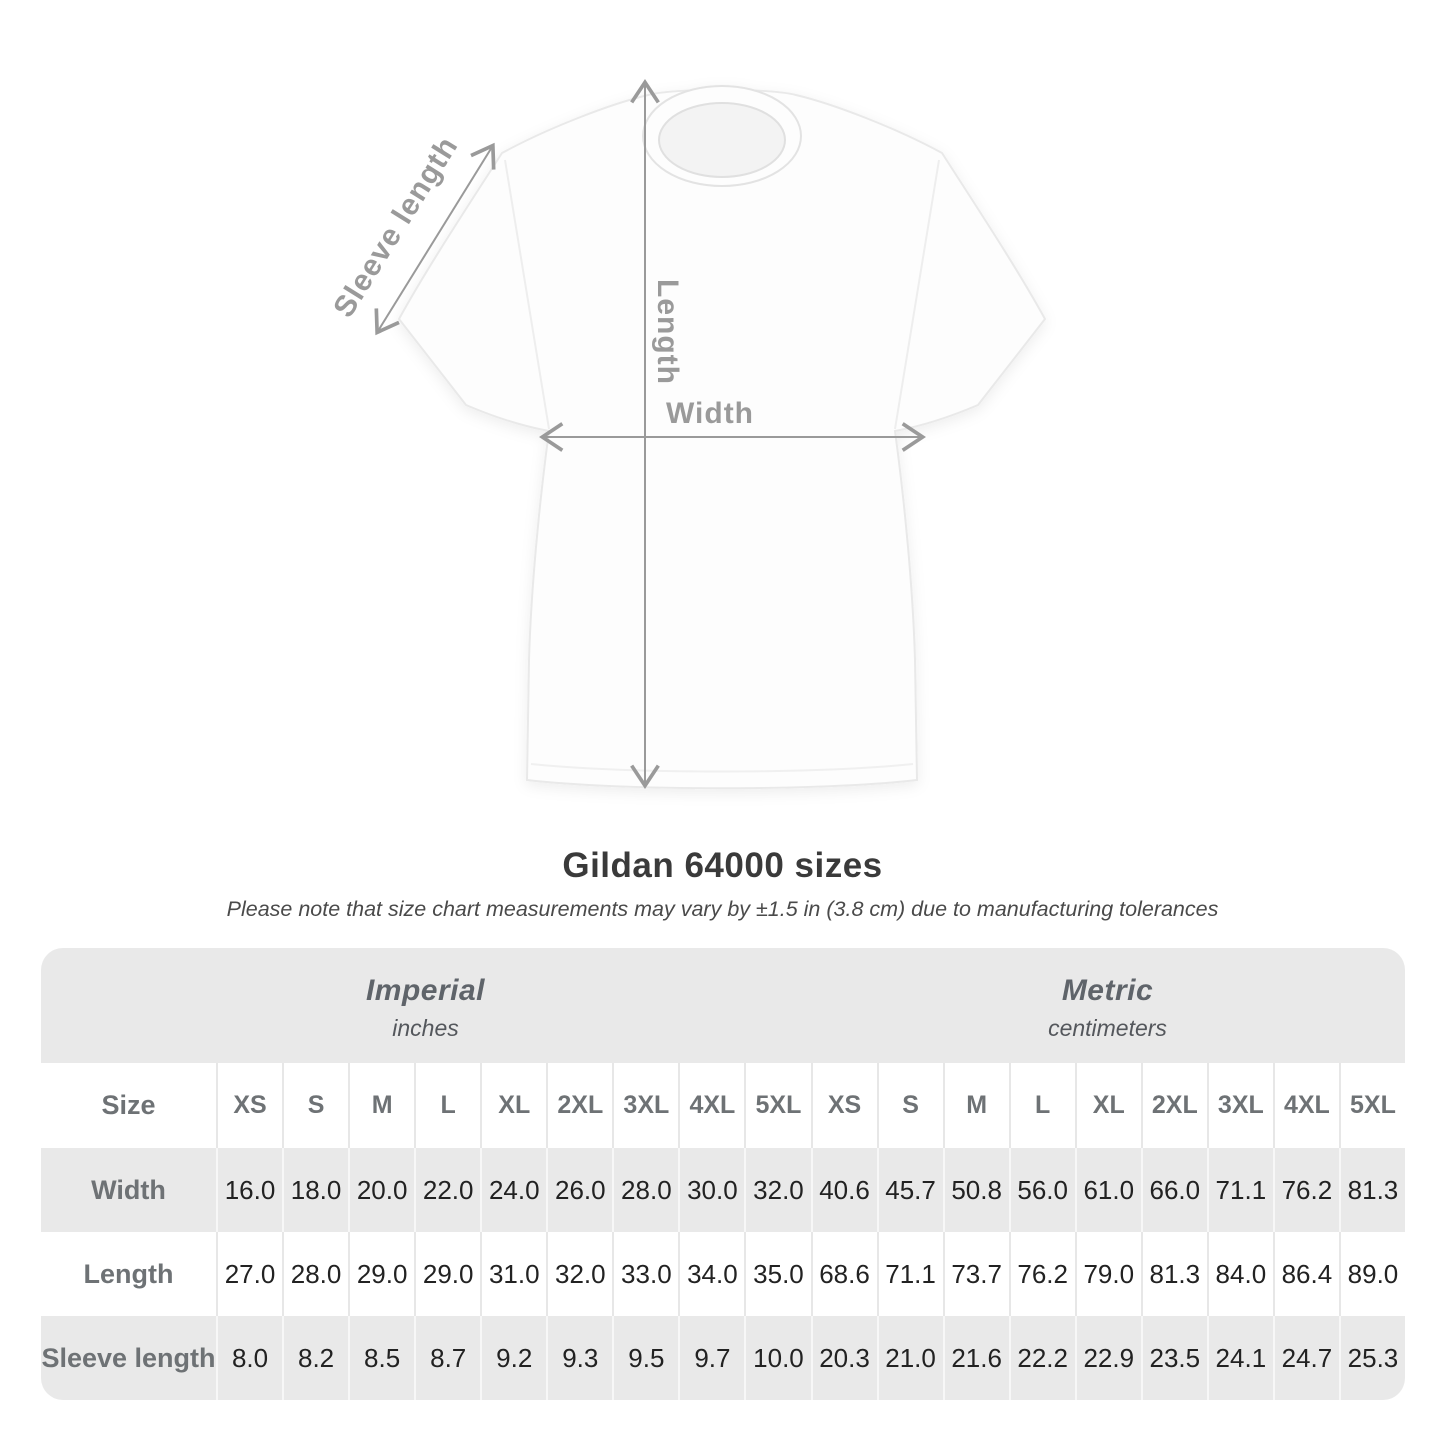 This screenshot has width=1445, height=1445. I want to click on sleeve-length-row-label: Sleeve length, so click(128, 1357).